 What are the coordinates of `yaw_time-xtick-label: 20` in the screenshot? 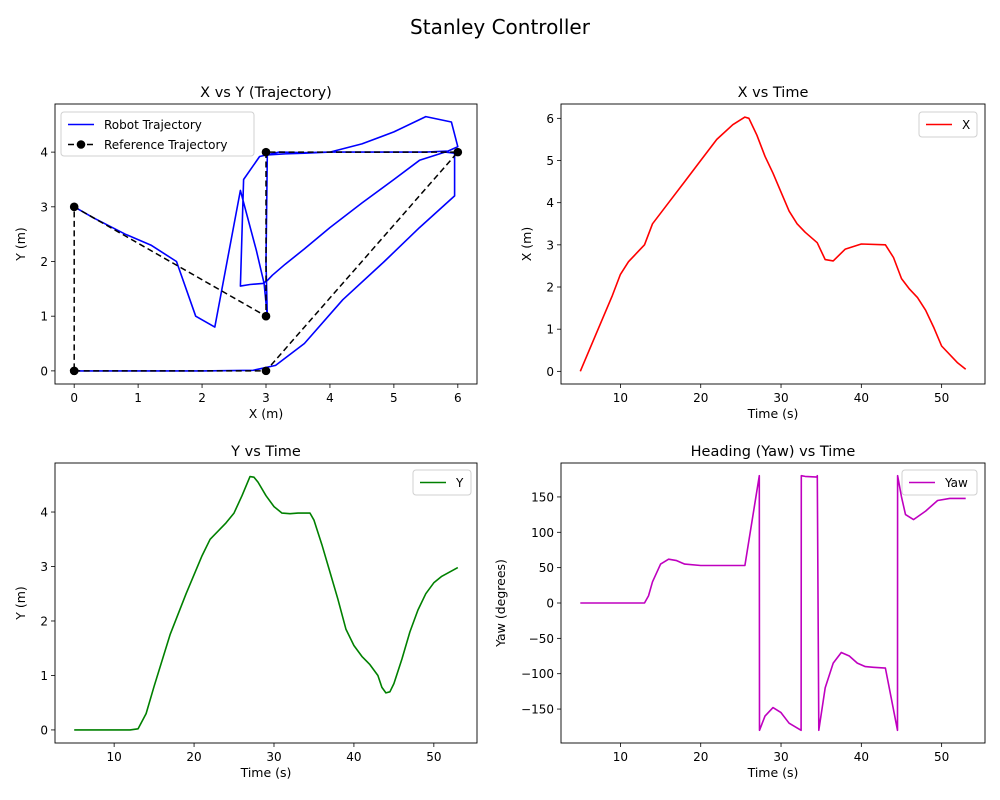 It's located at (700, 757).